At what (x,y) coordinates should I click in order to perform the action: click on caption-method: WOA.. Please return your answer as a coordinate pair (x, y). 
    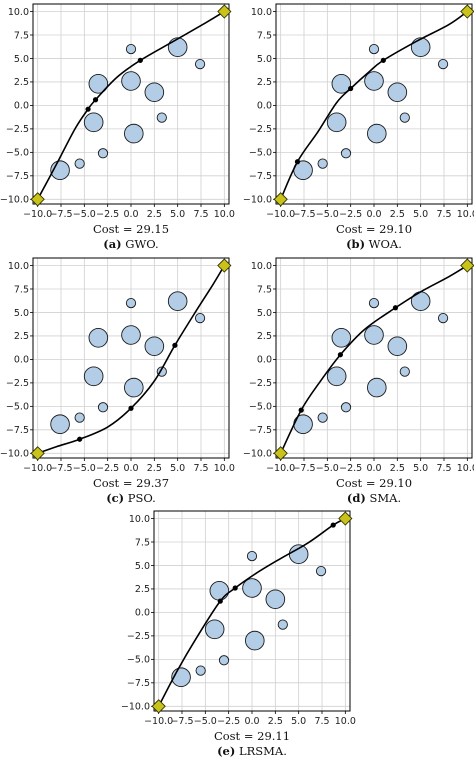
    Looking at the image, I should click on (383, 244).